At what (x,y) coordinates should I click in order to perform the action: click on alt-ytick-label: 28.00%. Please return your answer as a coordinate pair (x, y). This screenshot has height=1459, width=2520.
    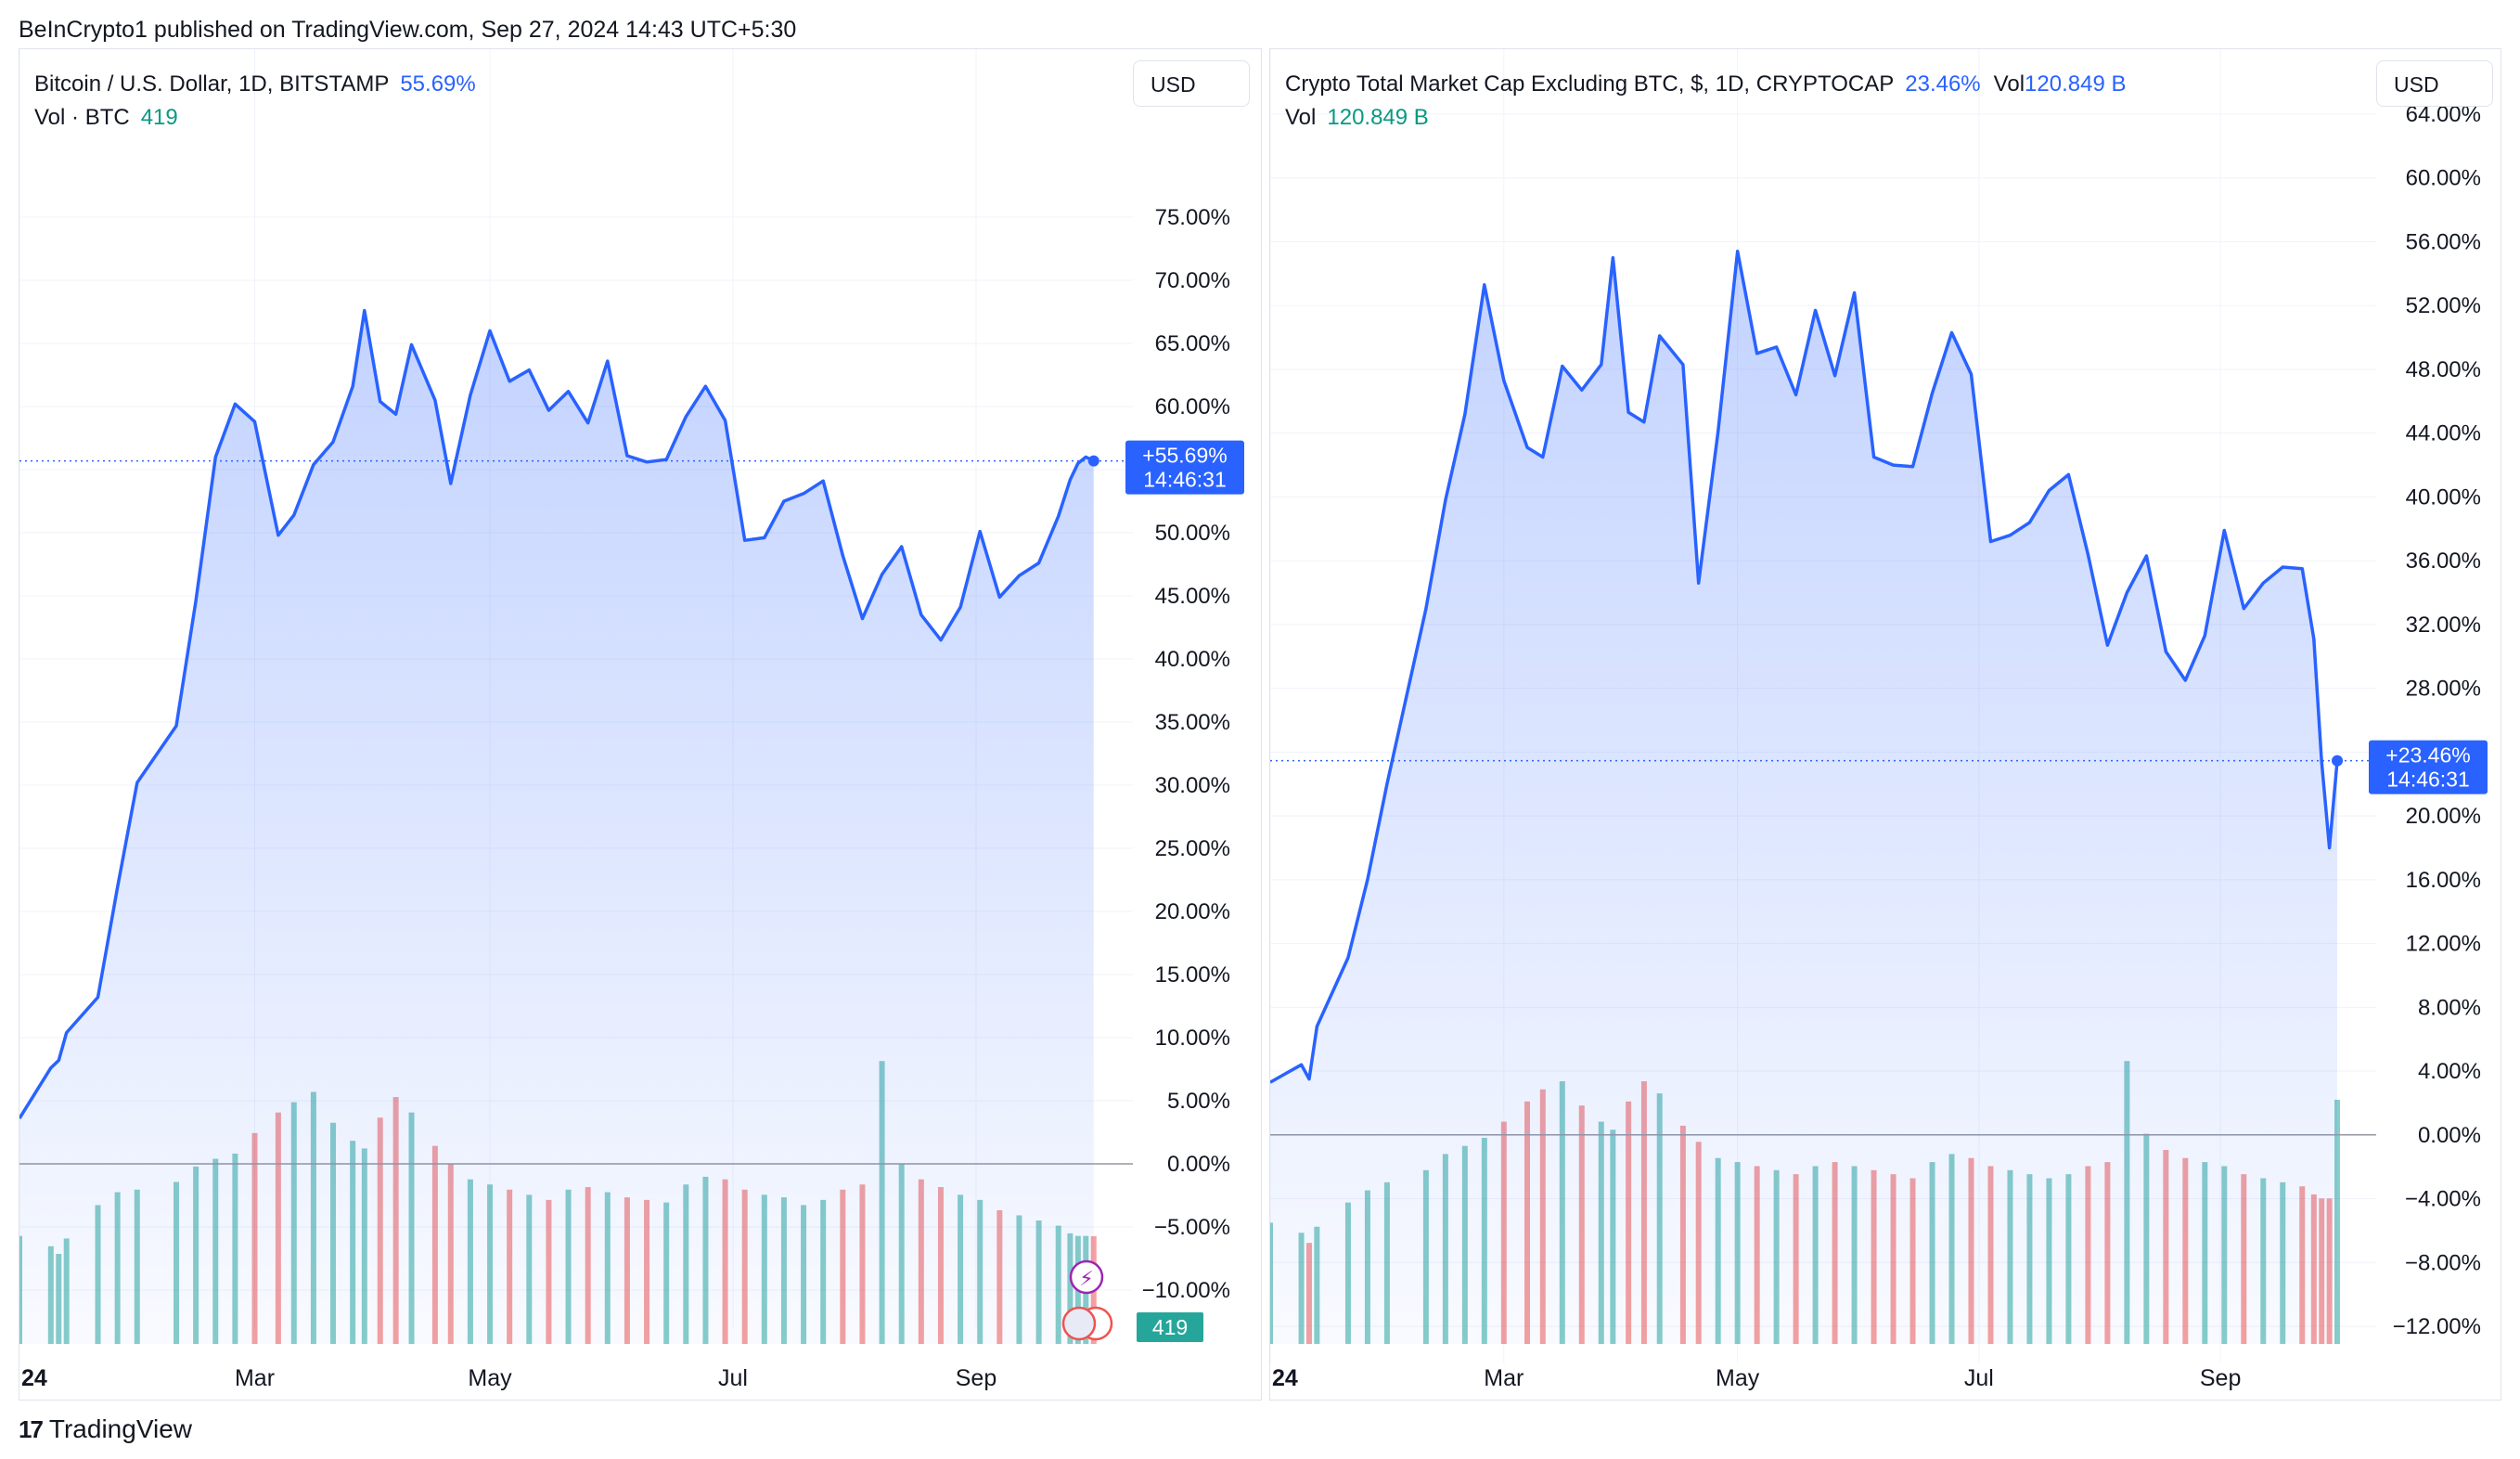
    Looking at the image, I should click on (2443, 689).